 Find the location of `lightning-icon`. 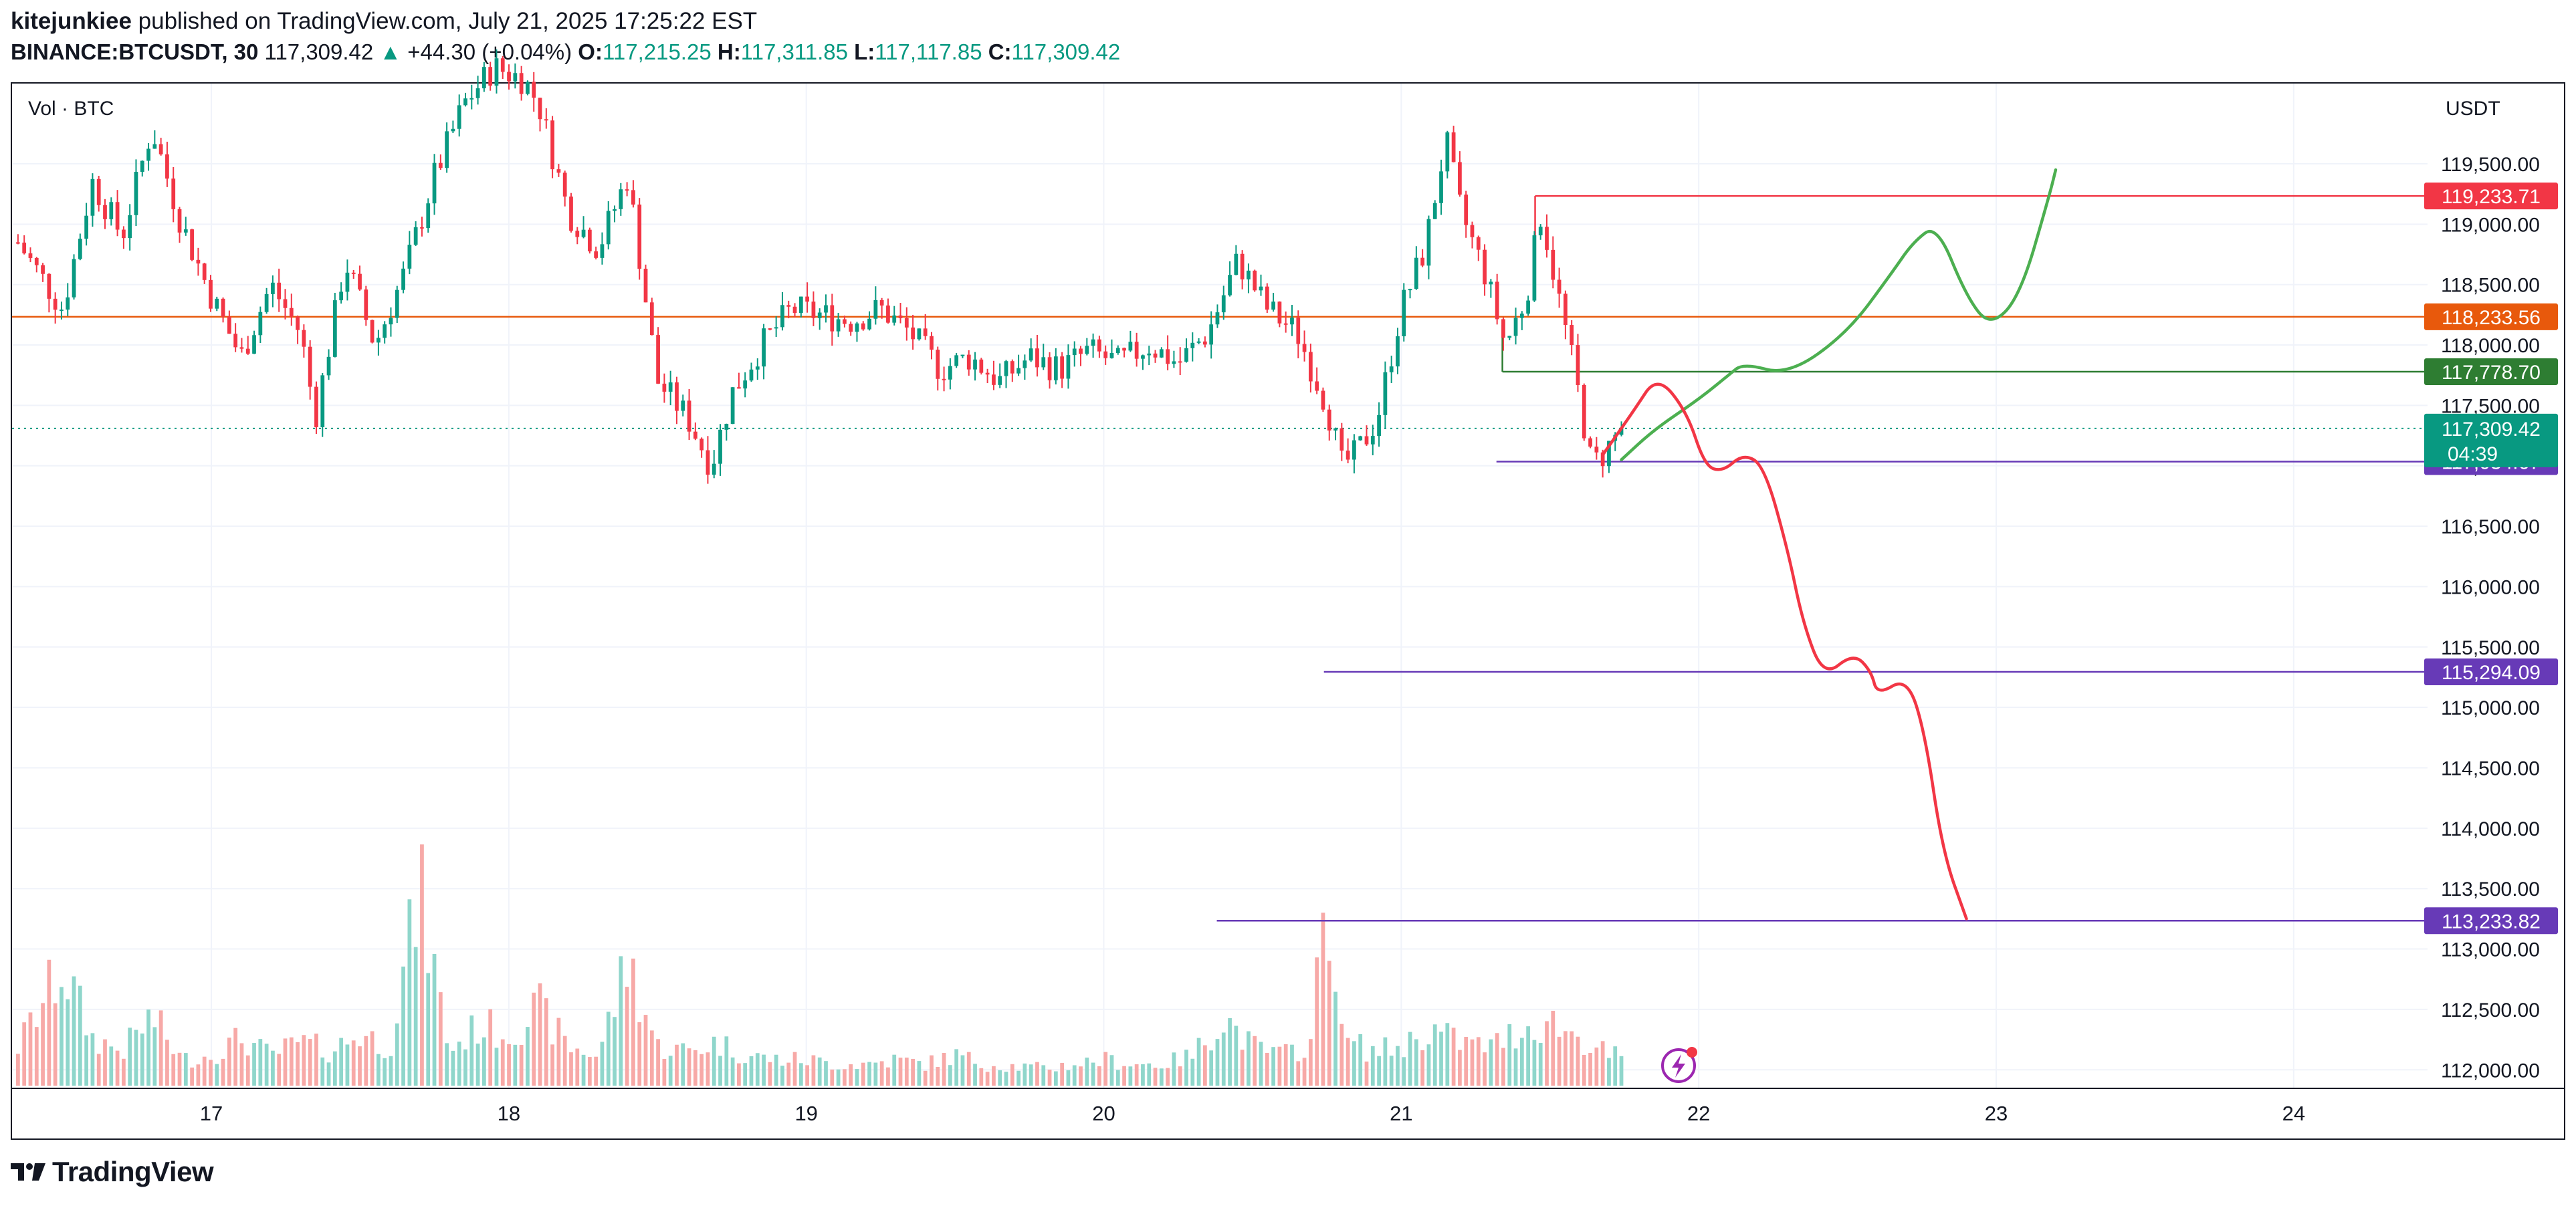

lightning-icon is located at coordinates (1679, 1065).